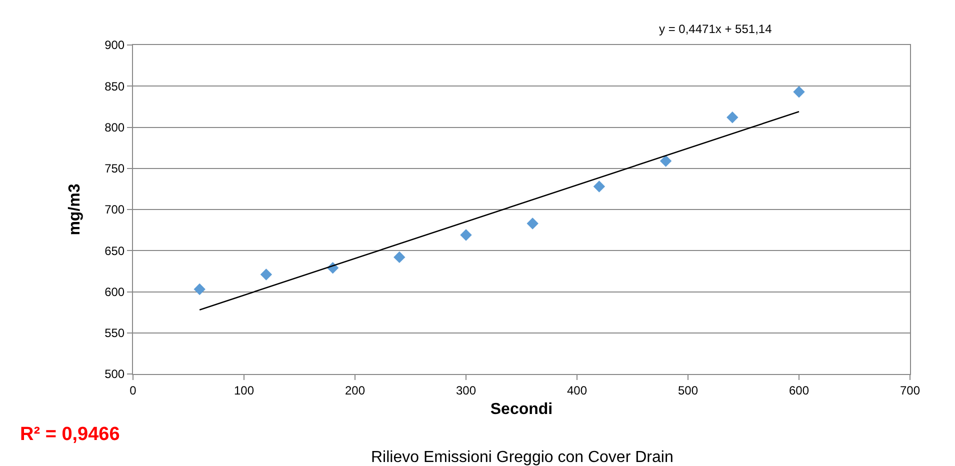 The height and width of the screenshot is (466, 955). What do you see at coordinates (114, 169) in the screenshot?
I see `y-tick-label: 750` at bounding box center [114, 169].